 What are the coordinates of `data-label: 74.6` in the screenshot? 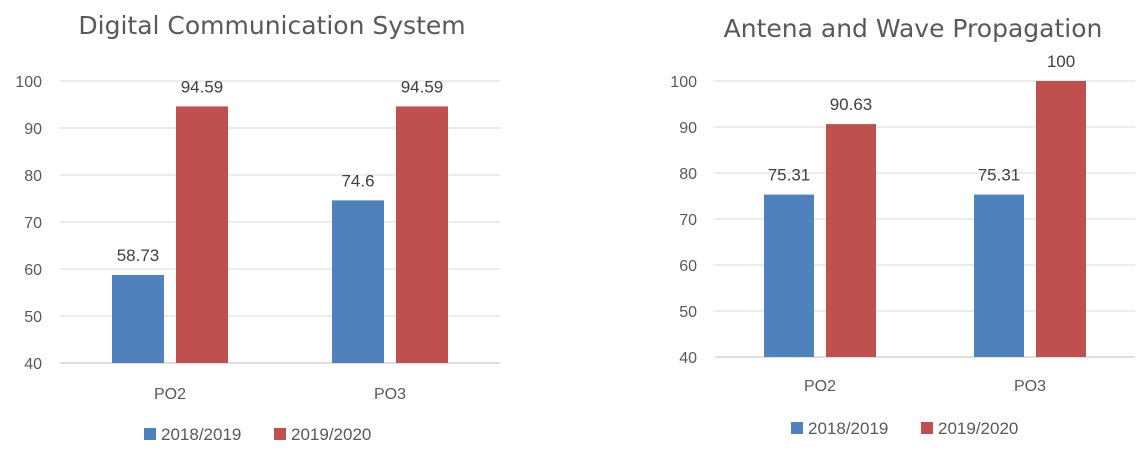 It's located at (357, 180).